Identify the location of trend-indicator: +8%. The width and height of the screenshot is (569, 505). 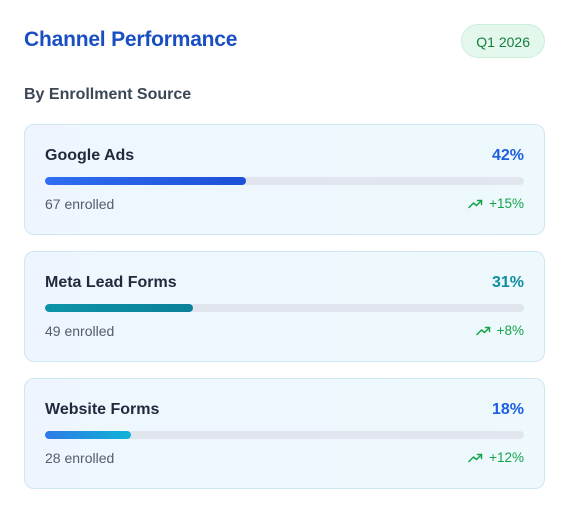
(499, 330).